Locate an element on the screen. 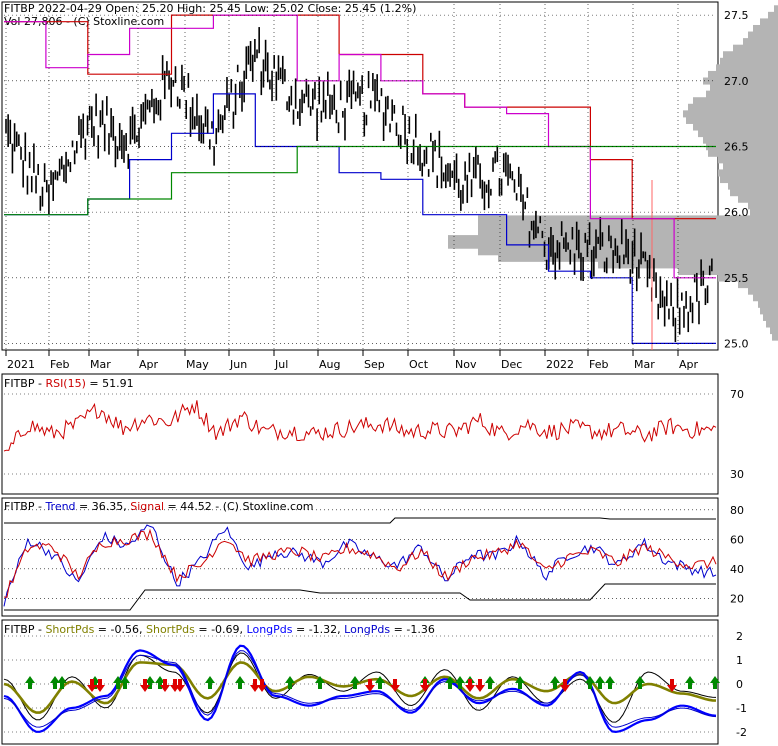 The image size is (778, 746). trend-upper-band is located at coordinates (360, 520).